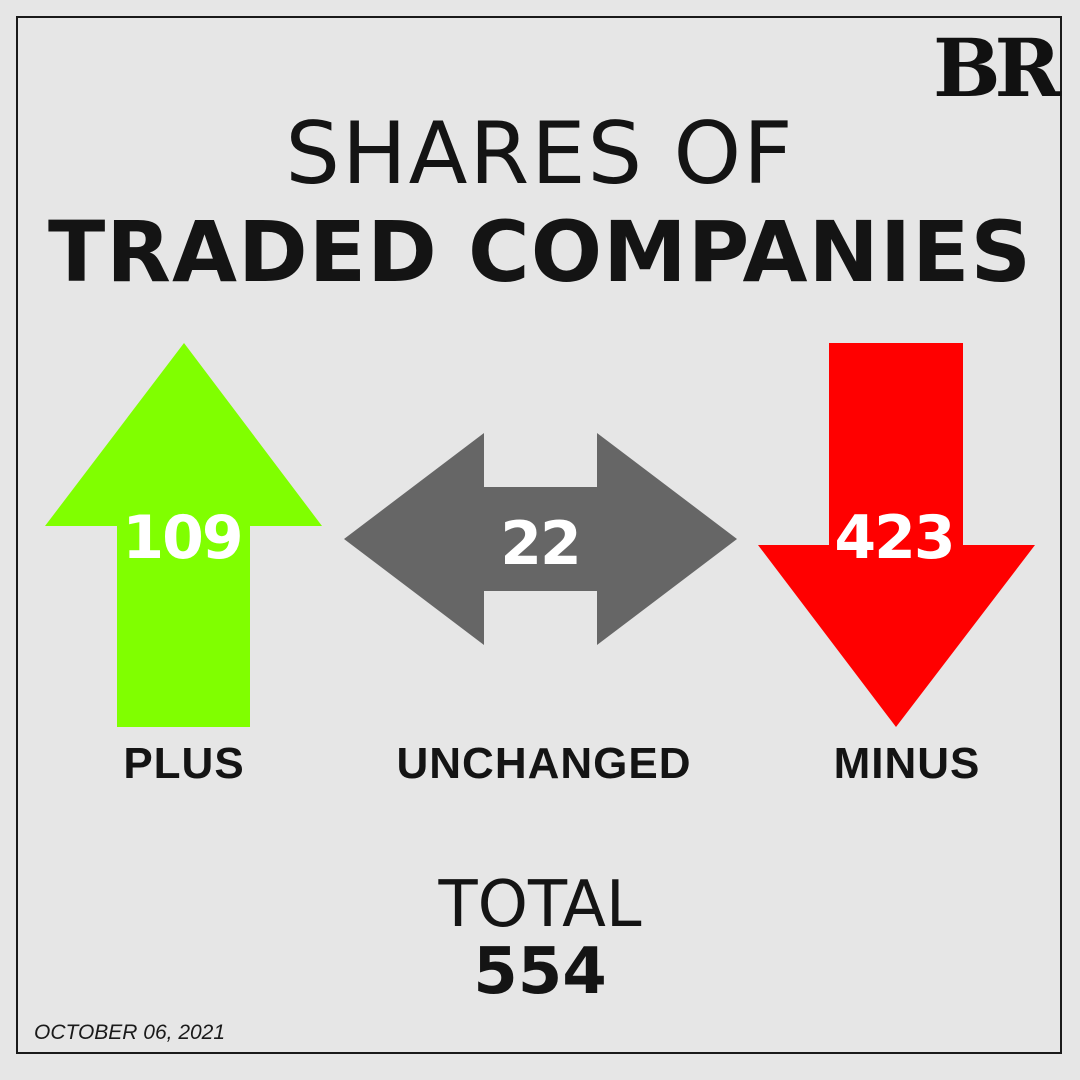 This screenshot has height=1080, width=1080. What do you see at coordinates (540, 972) in the screenshot?
I see `total-value: 554` at bounding box center [540, 972].